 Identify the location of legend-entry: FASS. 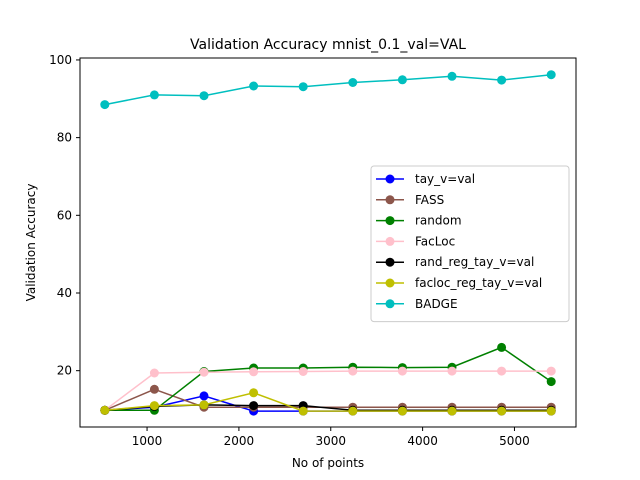
(410, 200).